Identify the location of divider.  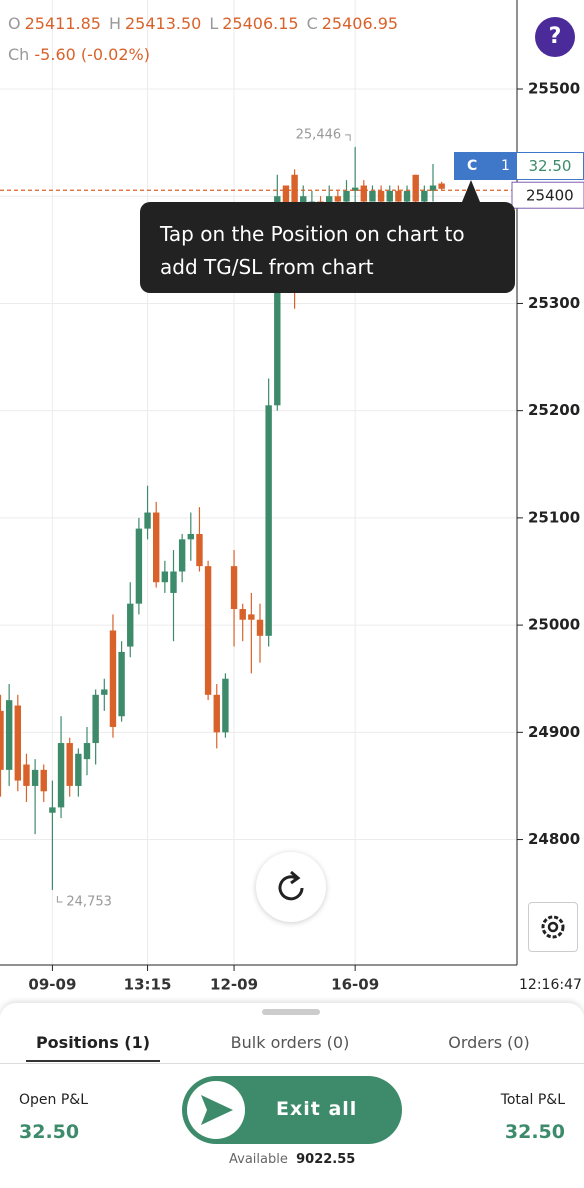
(292, 1063).